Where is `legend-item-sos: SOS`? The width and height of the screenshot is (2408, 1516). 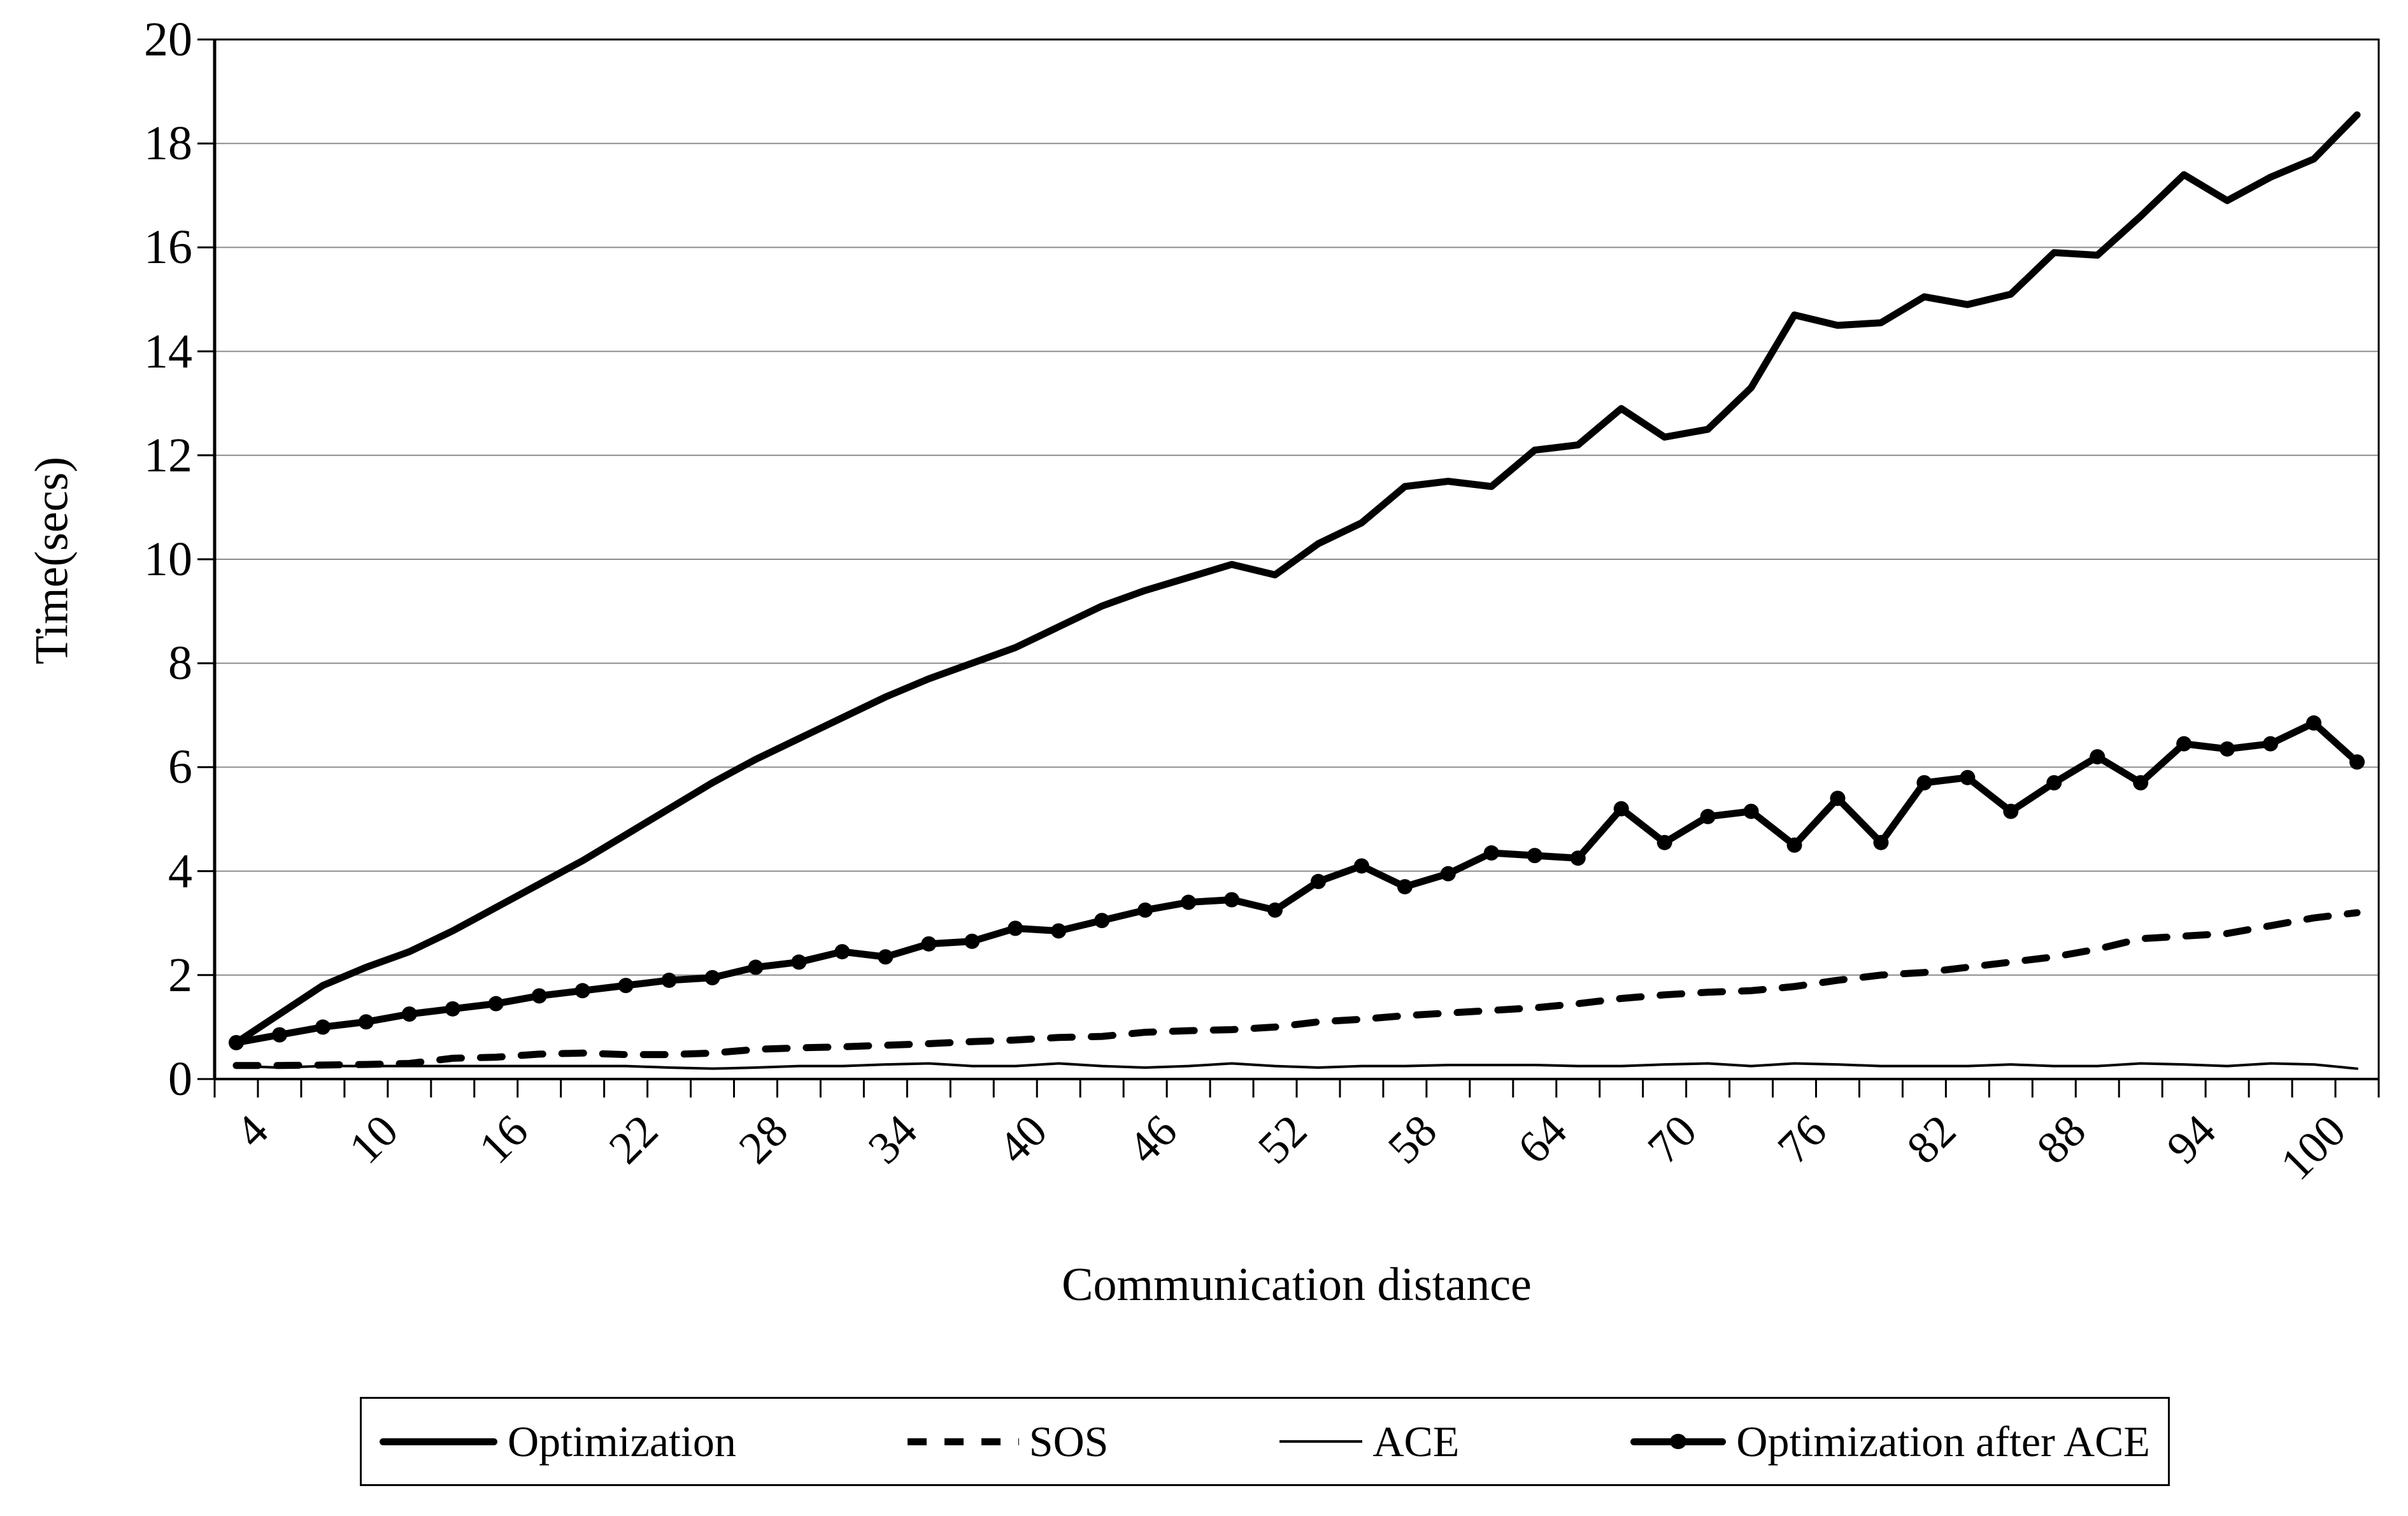 legend-item-sos: SOS is located at coordinates (1008, 1442).